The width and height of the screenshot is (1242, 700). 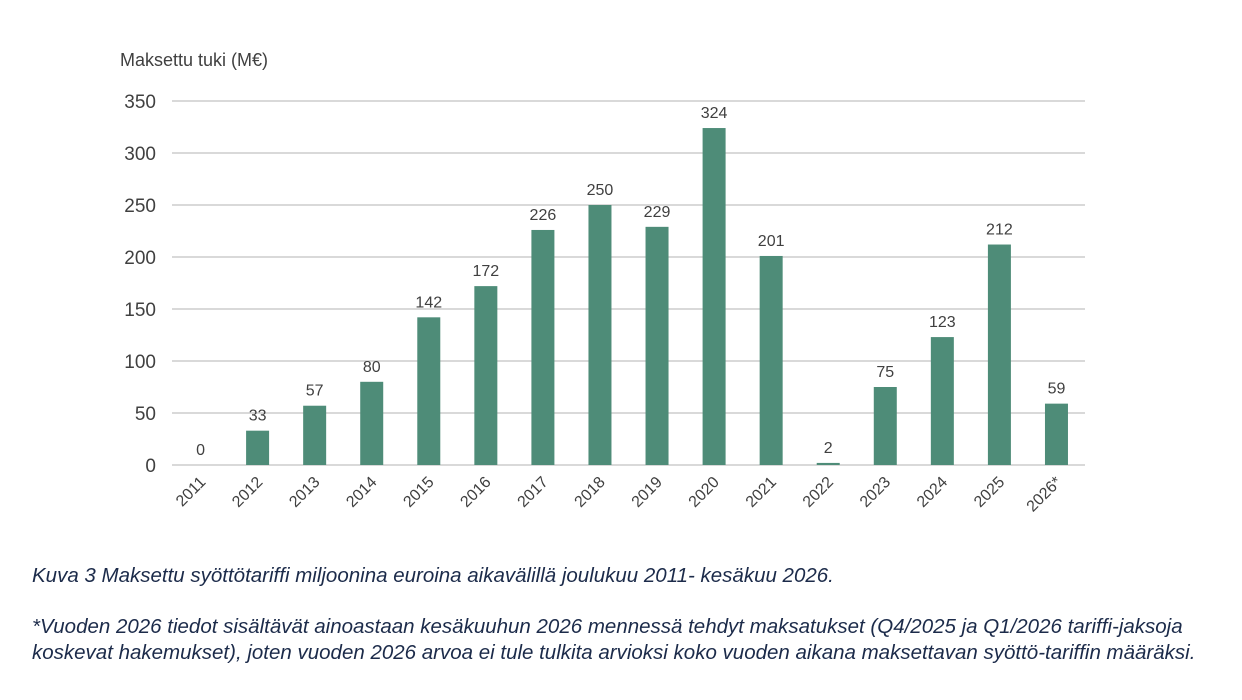 I want to click on x-tick-label: 2015, so click(x=418, y=492).